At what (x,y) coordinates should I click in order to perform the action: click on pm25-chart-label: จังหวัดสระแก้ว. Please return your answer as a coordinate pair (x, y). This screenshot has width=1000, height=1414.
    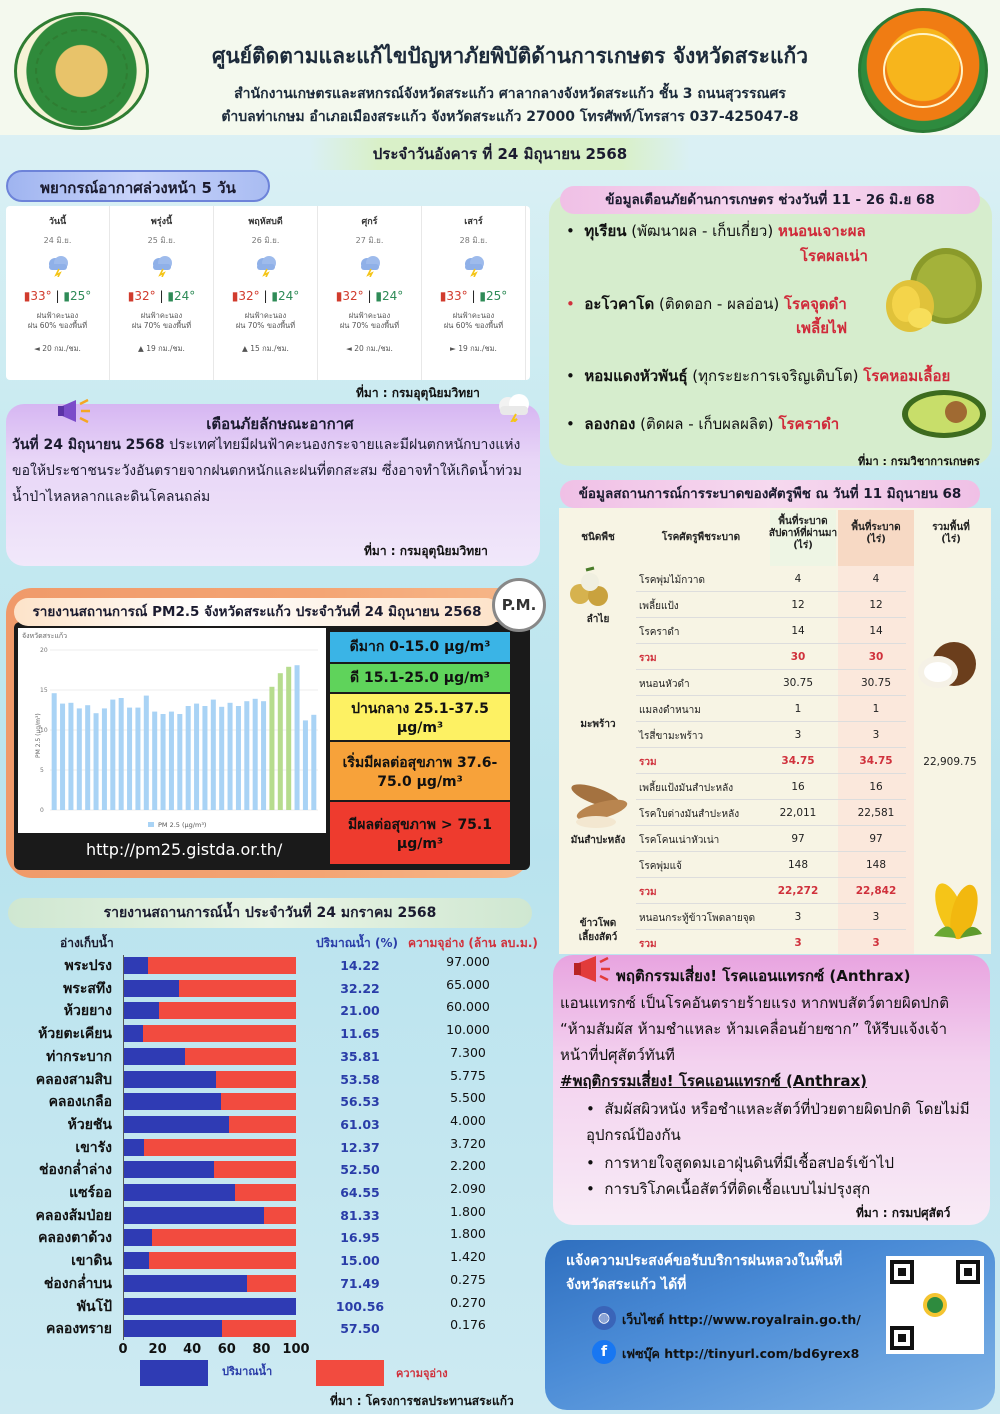
    Looking at the image, I should click on (44, 636).